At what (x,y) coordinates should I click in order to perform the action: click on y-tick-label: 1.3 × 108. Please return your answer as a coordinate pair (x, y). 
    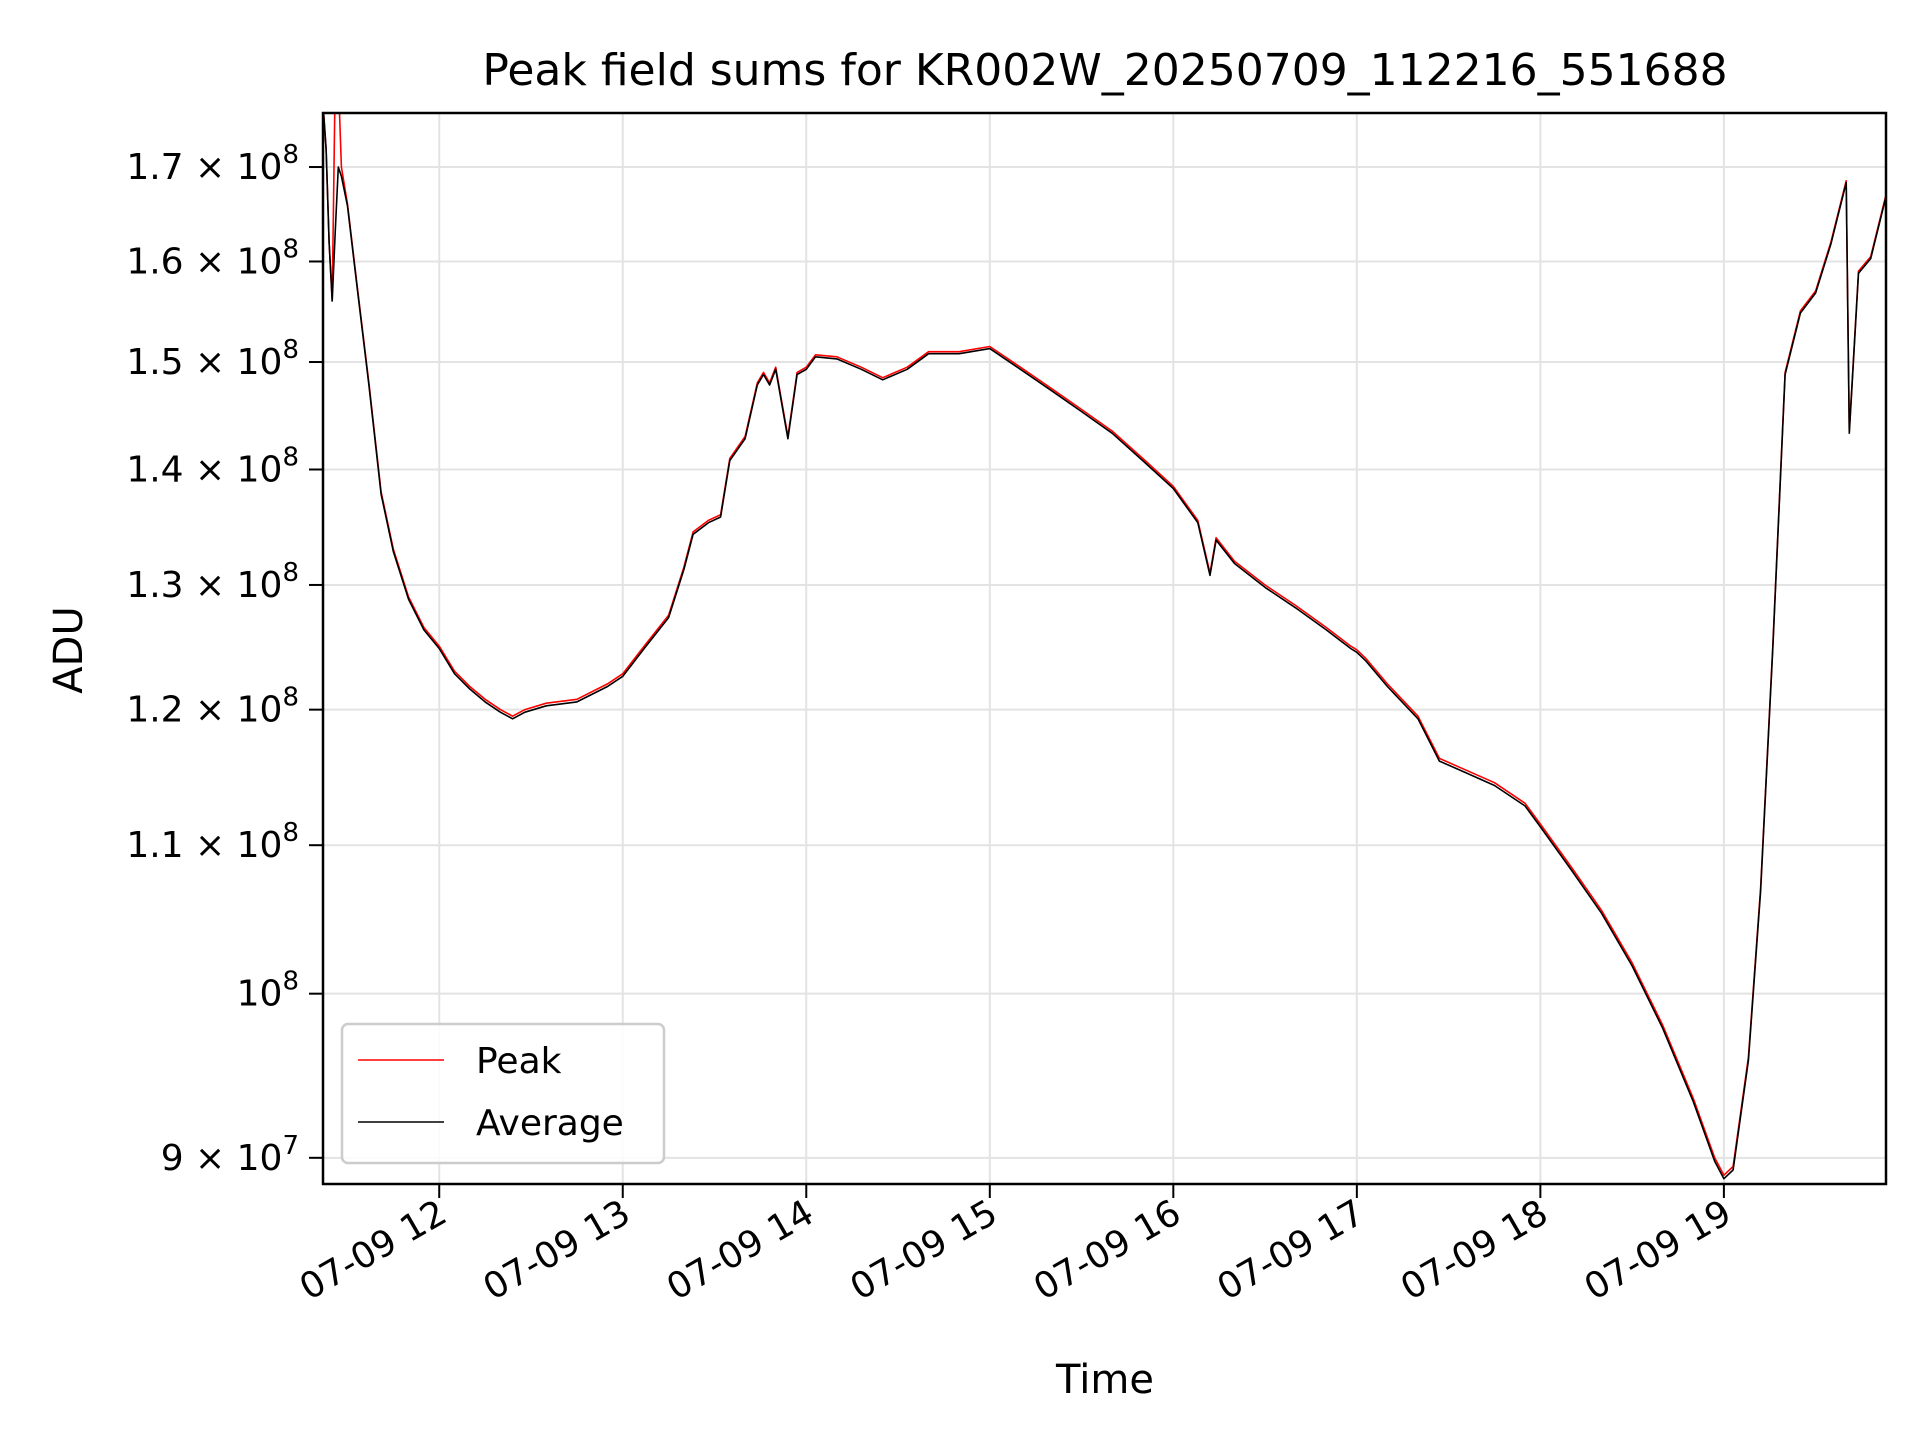
    Looking at the image, I should click on (212, 582).